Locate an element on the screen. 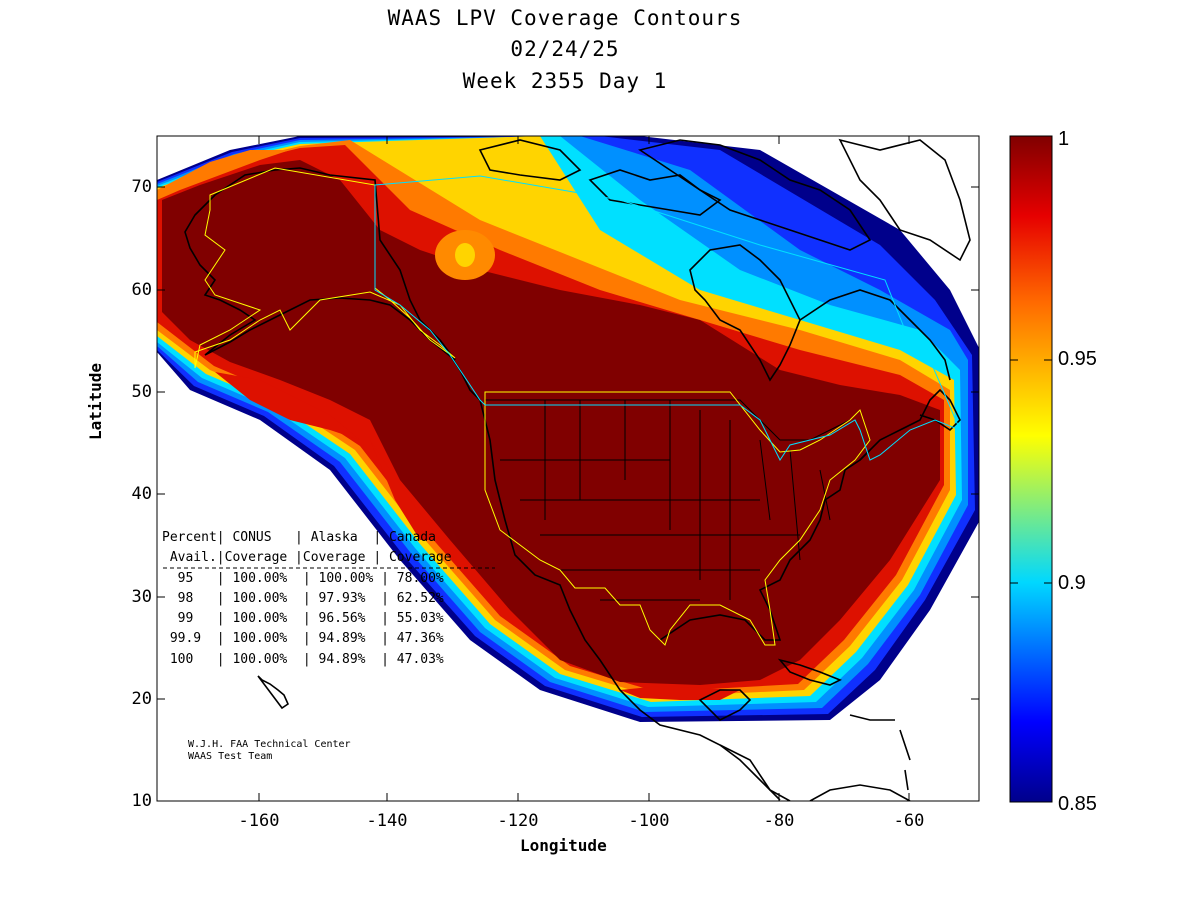 This screenshot has width=1200, height=900. table-header-2: Avail.|Coverage |Coverage | Coverage is located at coordinates (307, 557).